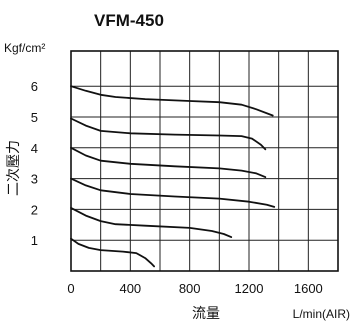 This screenshot has width=358, height=328. I want to click on y-tick-label: 6, so click(34, 86).